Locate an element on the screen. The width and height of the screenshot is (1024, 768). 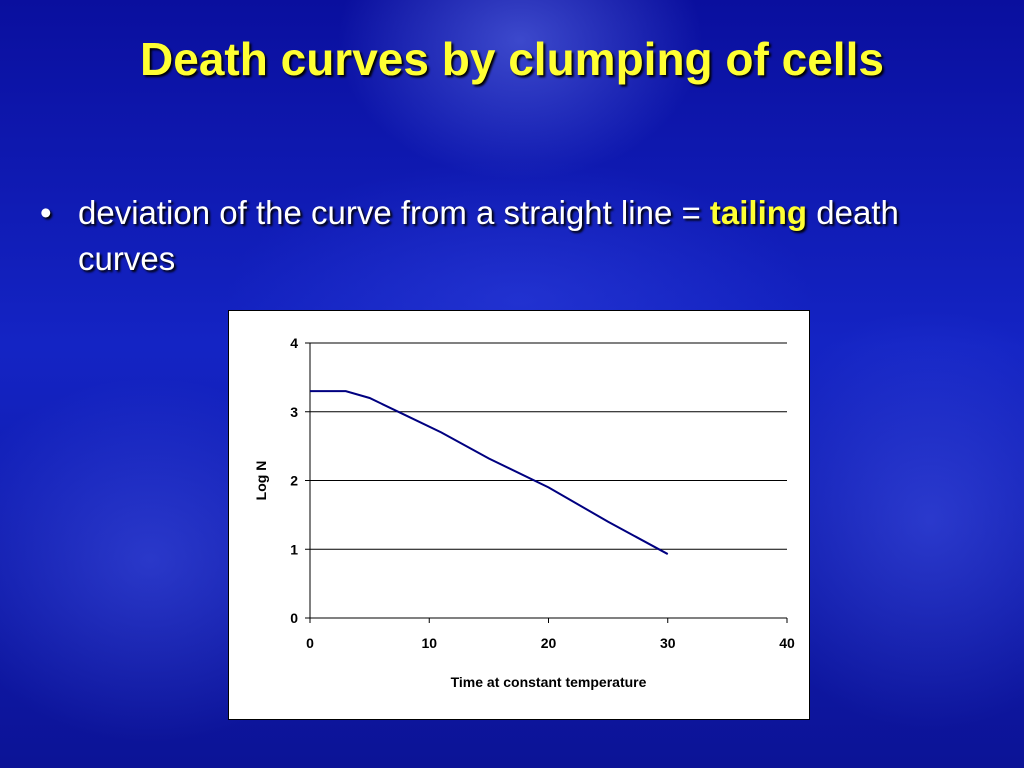
x-axis-title: Time at constant temperature is located at coordinates (549, 682).